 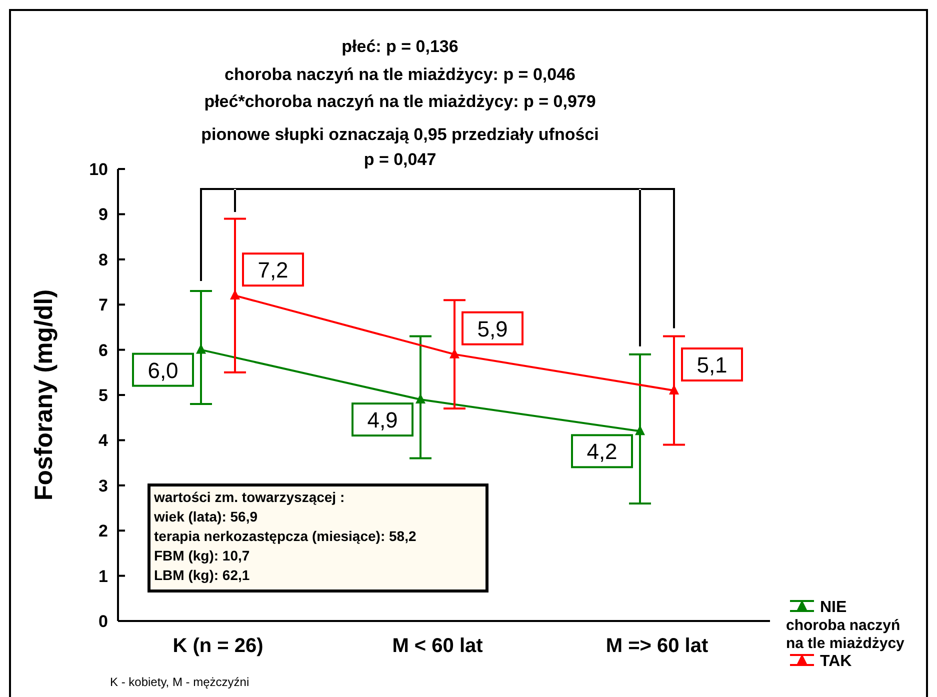 I want to click on y-tick-label: 6, so click(x=103, y=350).